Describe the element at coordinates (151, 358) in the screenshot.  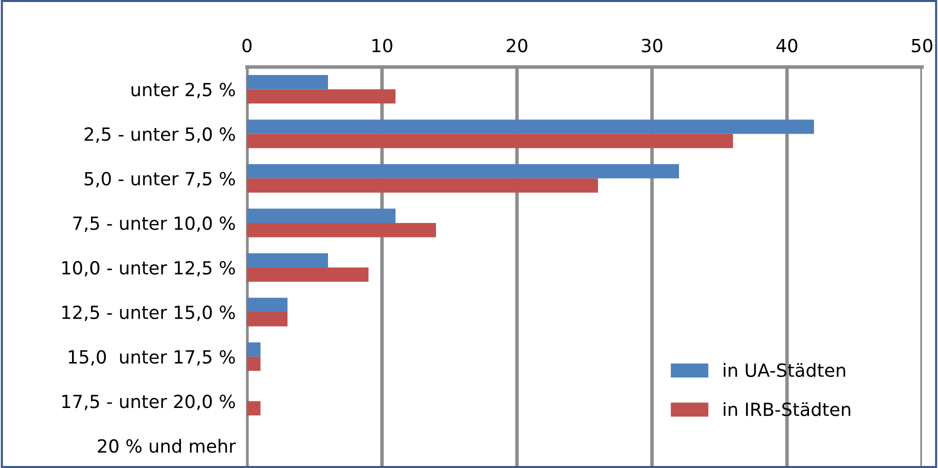
I see `y-tick-label: 15,0 unter 17,5 %` at that location.